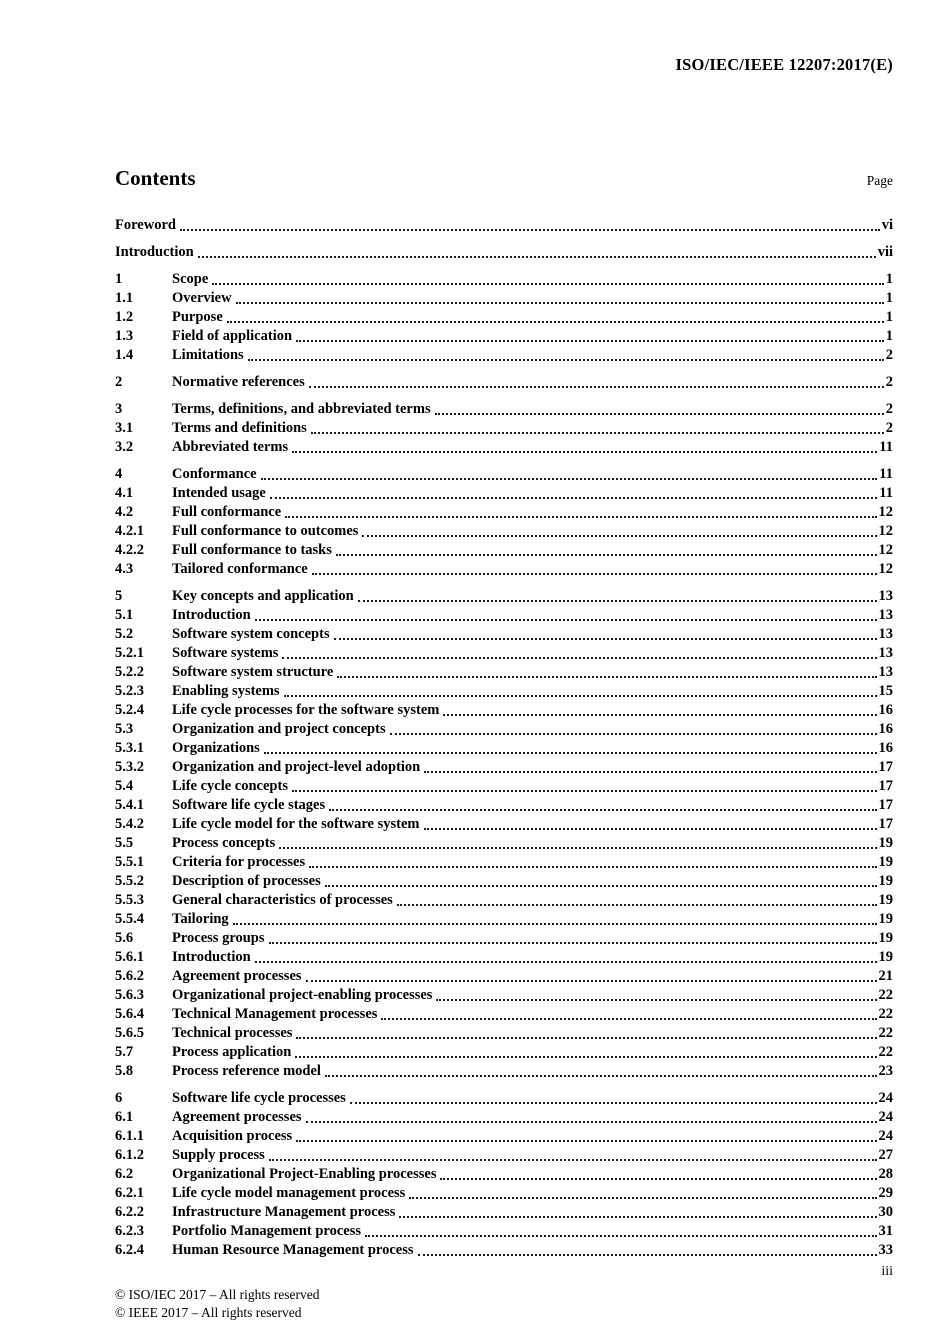 Image resolution: width=950 pixels, height=1344 pixels. Describe the element at coordinates (885, 252) in the screenshot. I see `toc-entry-page: vii` at that location.